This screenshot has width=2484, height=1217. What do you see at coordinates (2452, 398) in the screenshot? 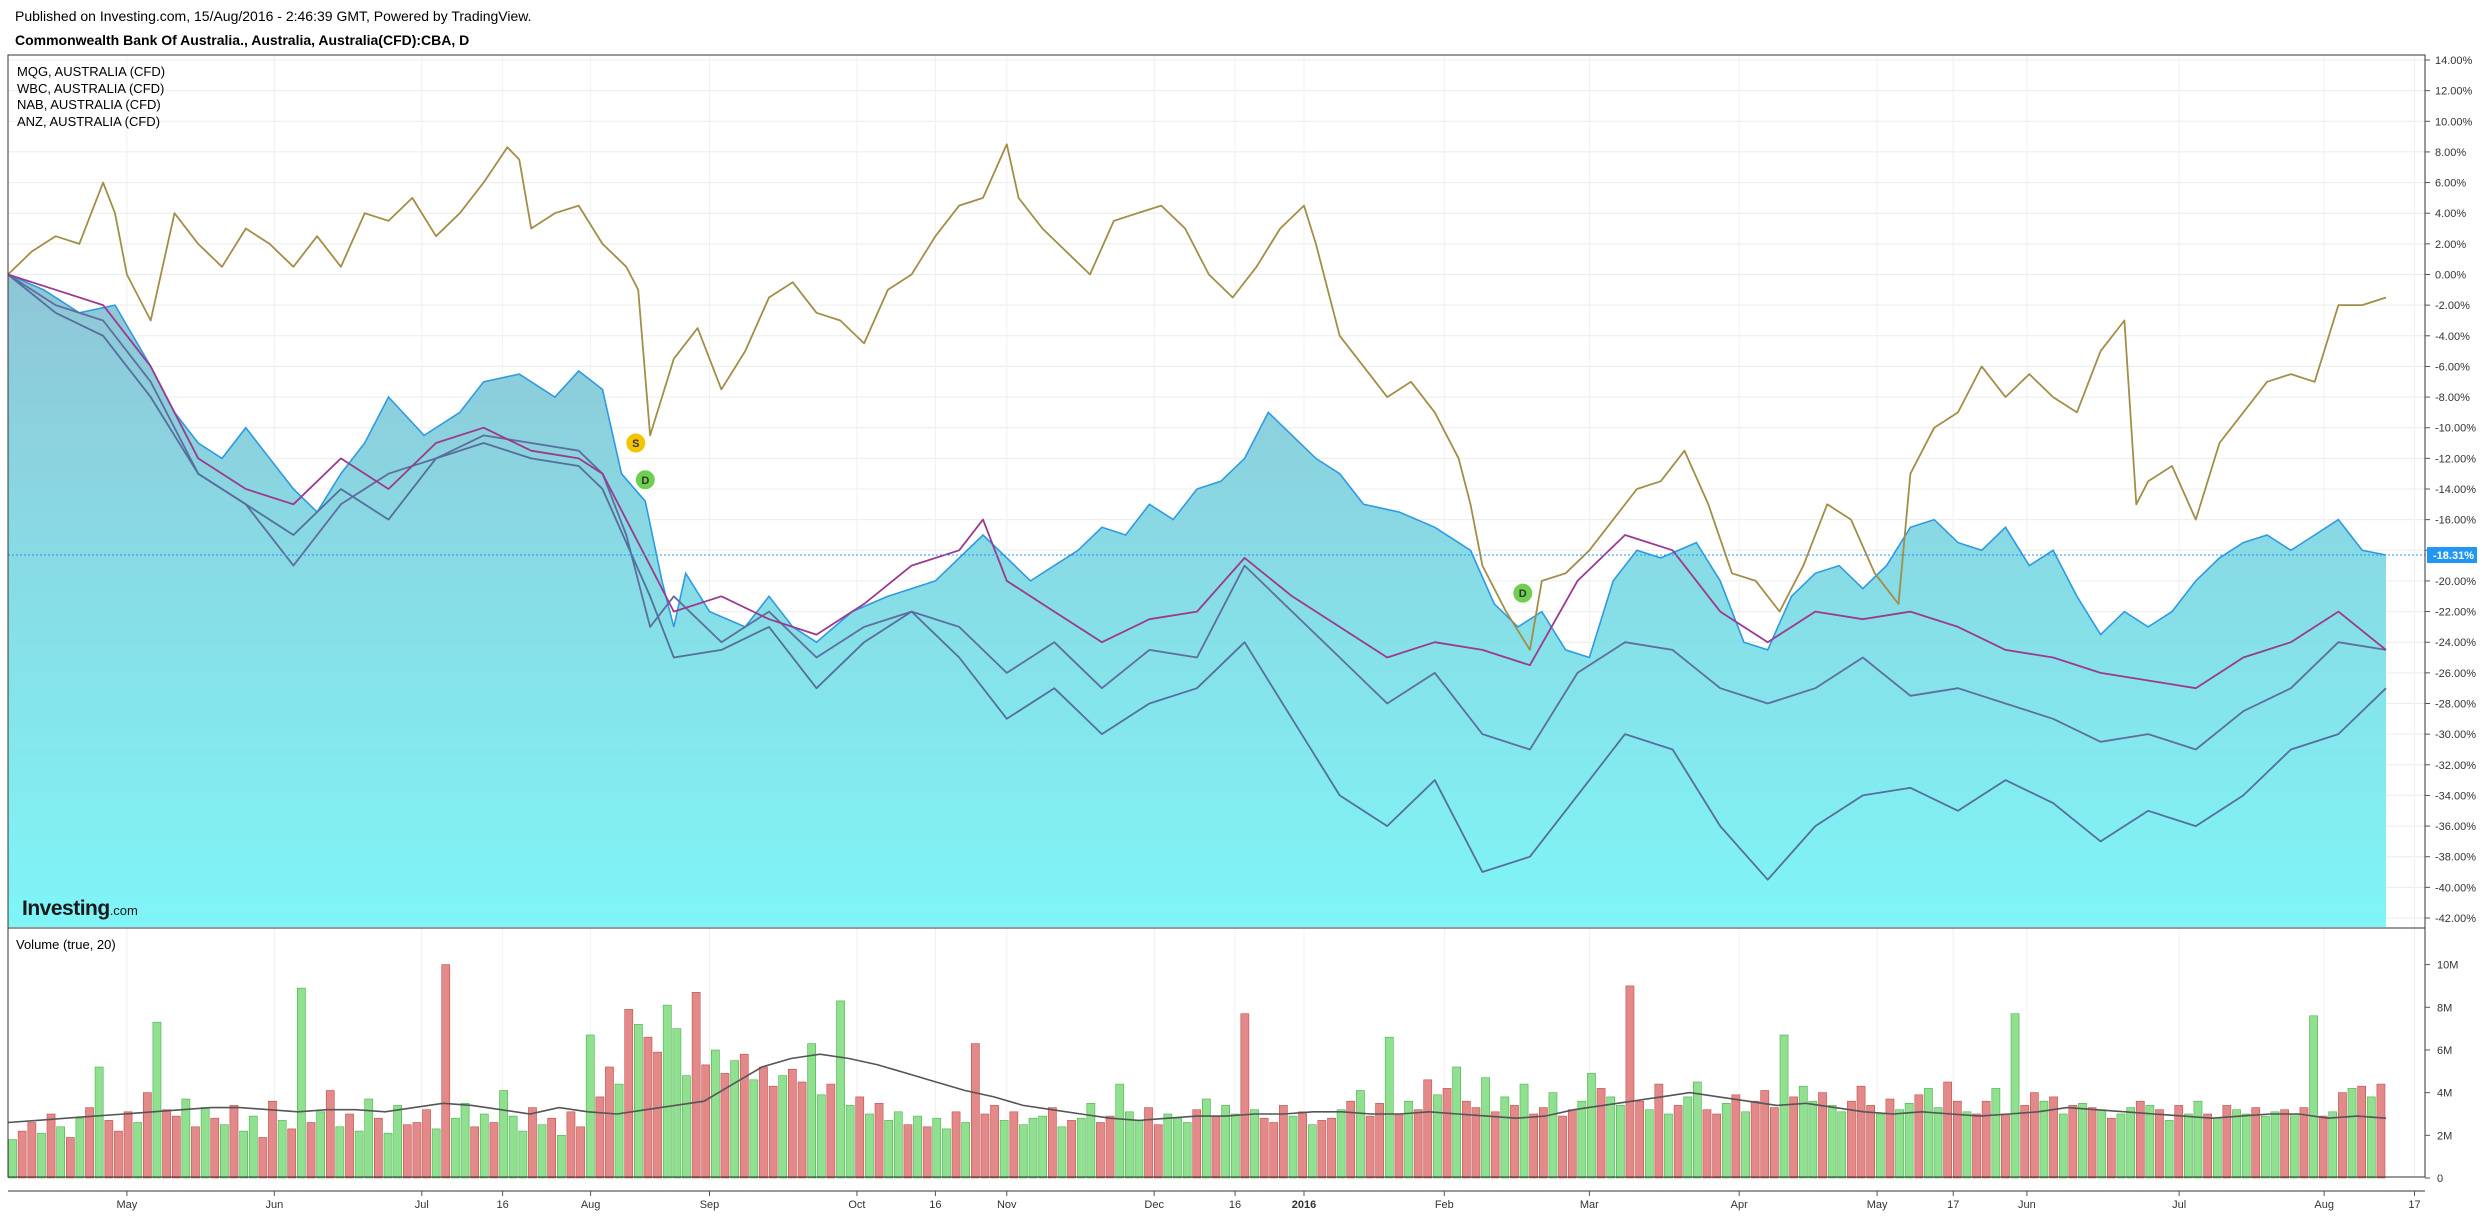
I see `y-tick-label: -8.00%` at bounding box center [2452, 398].